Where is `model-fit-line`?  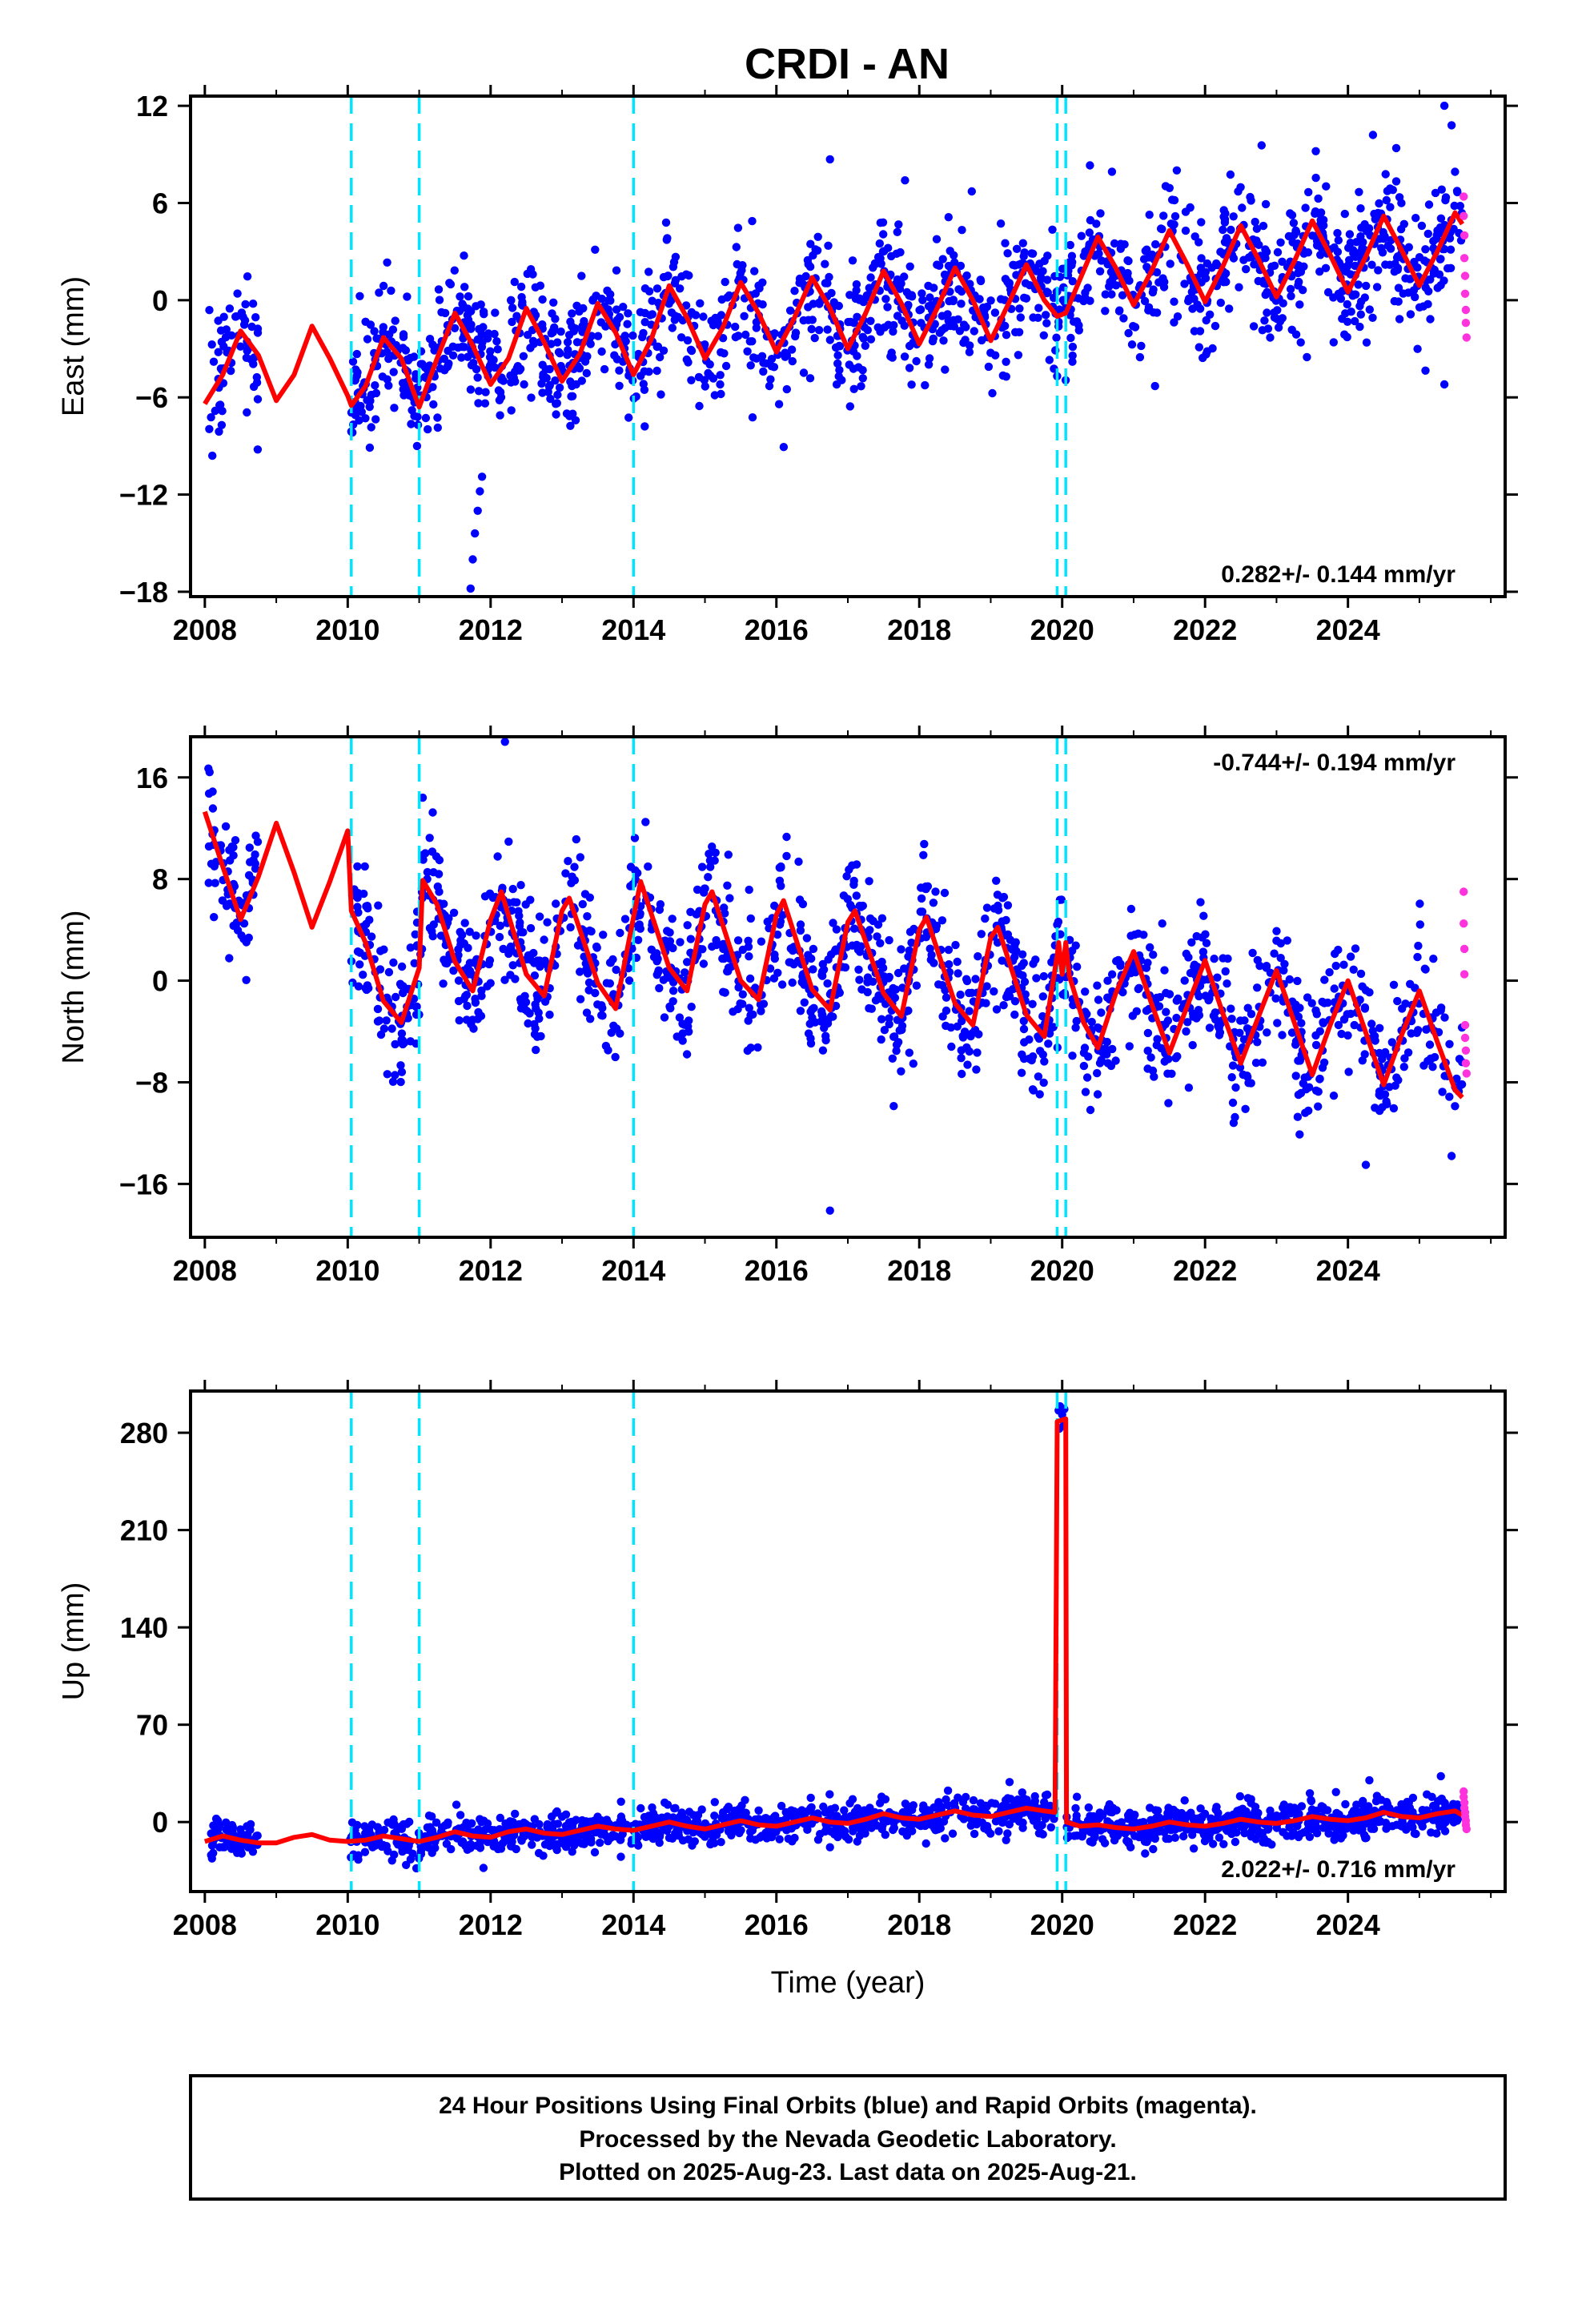
model-fit-line is located at coordinates (833, 955).